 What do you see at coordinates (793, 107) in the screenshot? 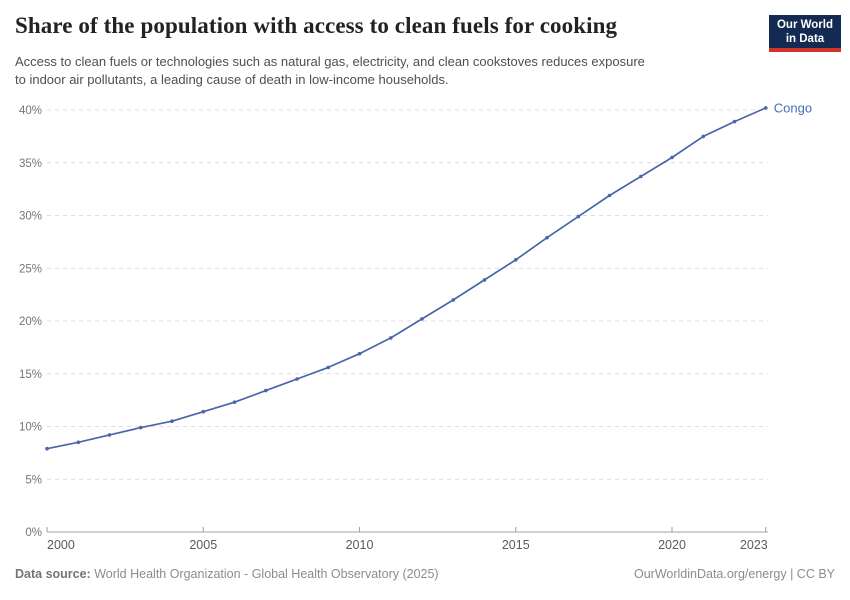
I see `series-label-congo: Congo` at bounding box center [793, 107].